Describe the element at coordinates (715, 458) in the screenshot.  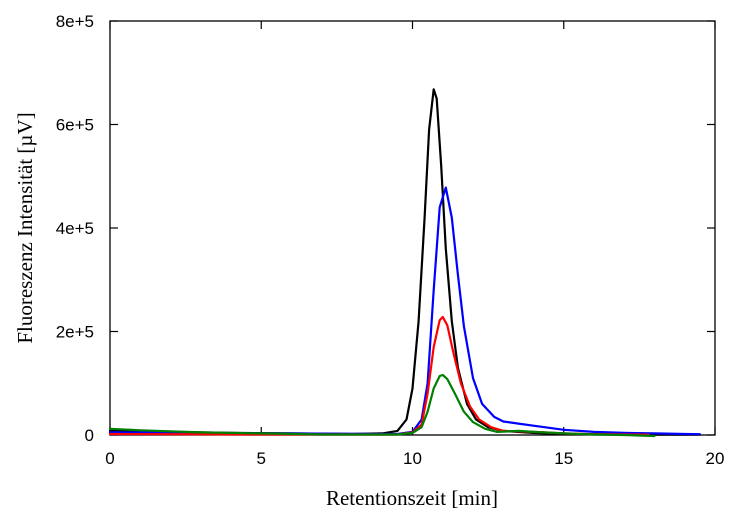
I see `x-tick-label: 20` at that location.